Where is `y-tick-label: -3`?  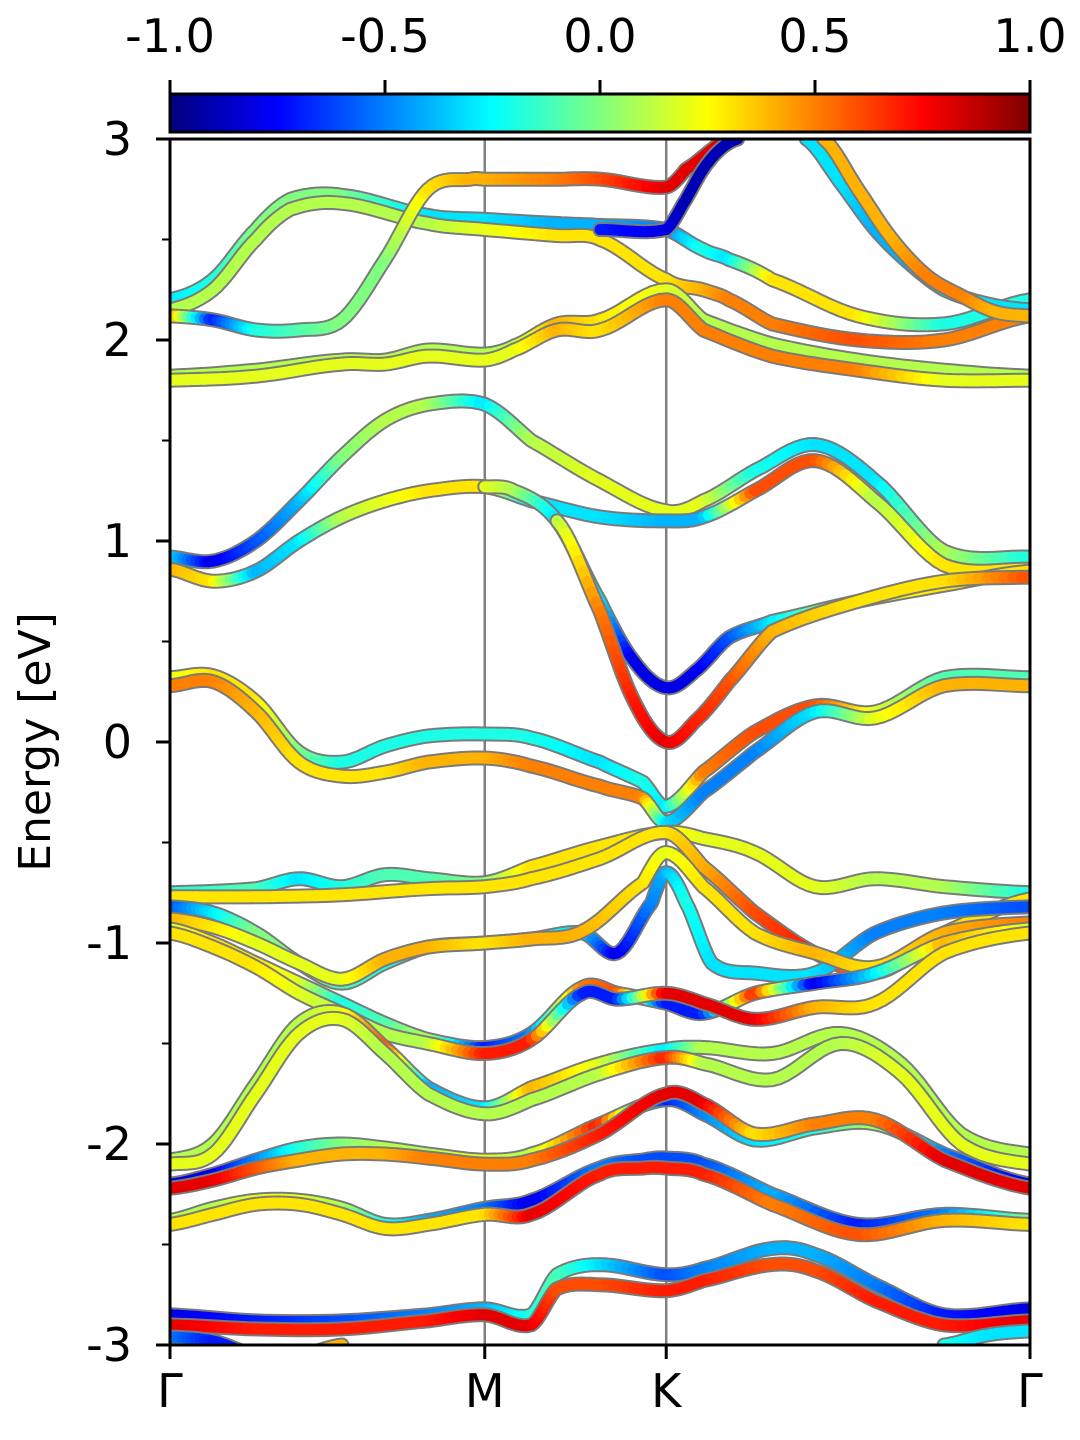 y-tick-label: -3 is located at coordinates (109, 1345).